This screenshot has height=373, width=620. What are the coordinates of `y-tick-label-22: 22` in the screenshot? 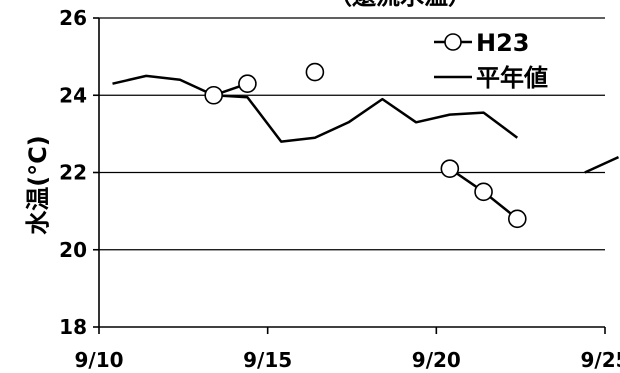 It's located at (73, 173).